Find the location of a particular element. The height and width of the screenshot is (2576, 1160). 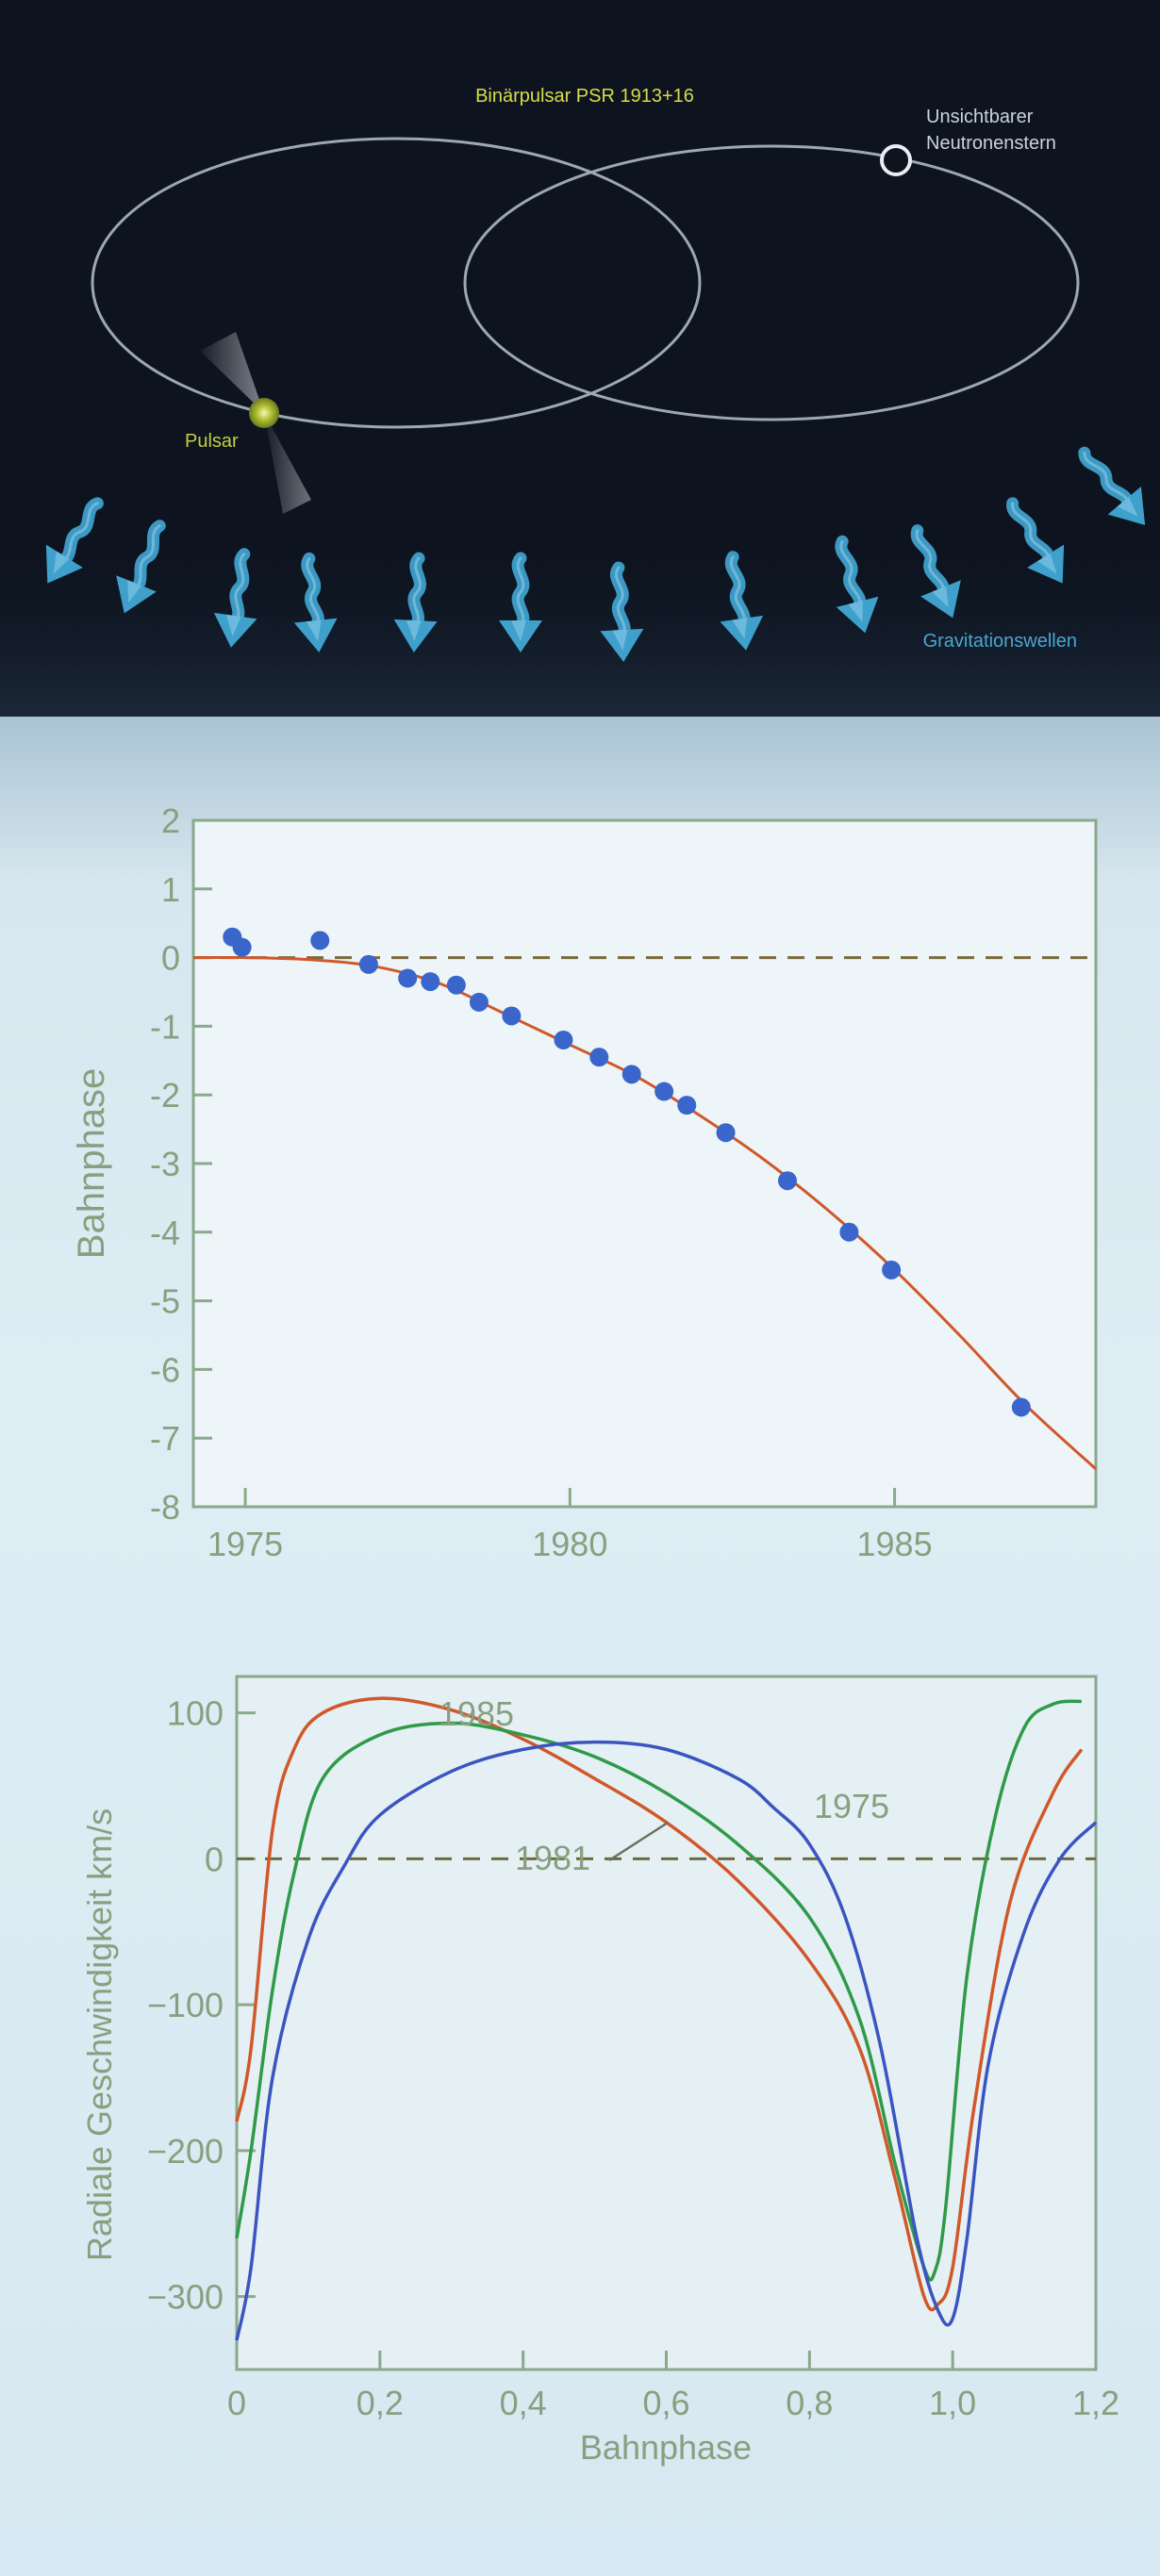

gravitational-waves-label: Gravitationswellen is located at coordinates (1000, 641).